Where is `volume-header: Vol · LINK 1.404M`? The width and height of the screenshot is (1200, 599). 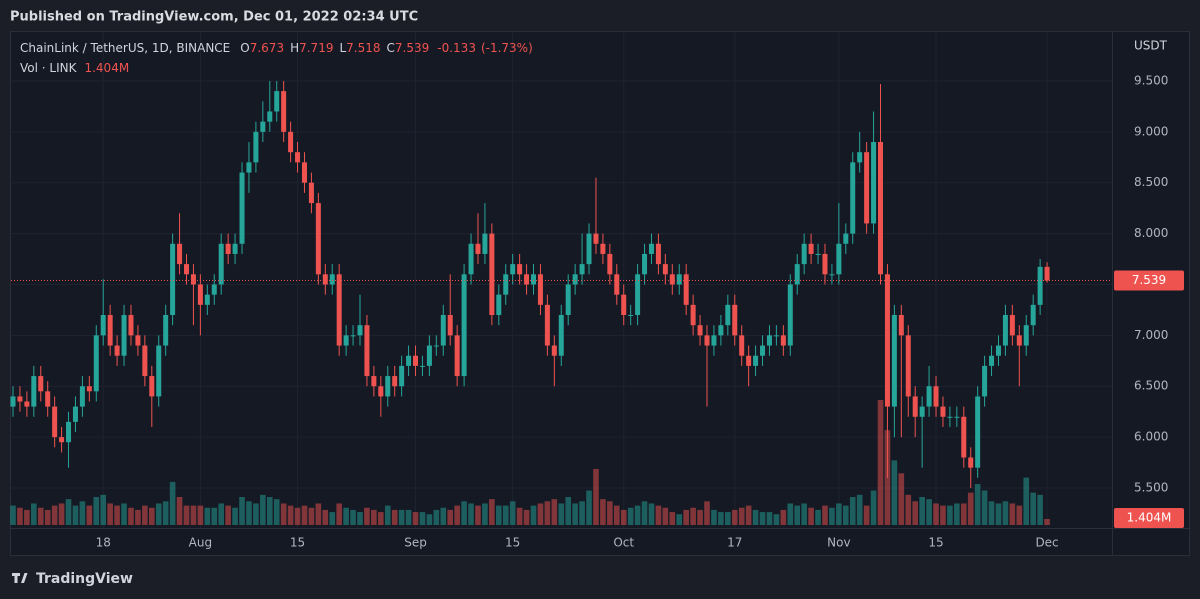 volume-header: Vol · LINK 1.404M is located at coordinates (74, 68).